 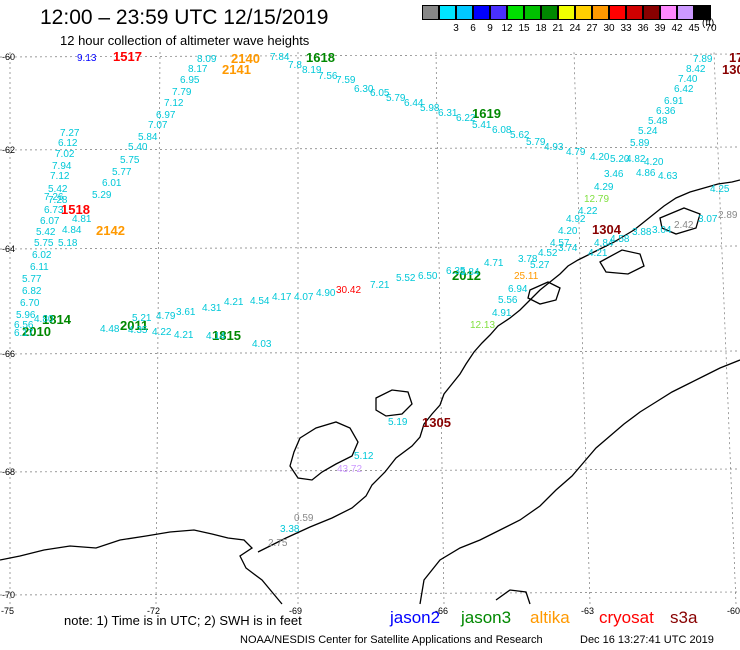 I want to click on wave-height-value: 3.74, so click(x=568, y=248).